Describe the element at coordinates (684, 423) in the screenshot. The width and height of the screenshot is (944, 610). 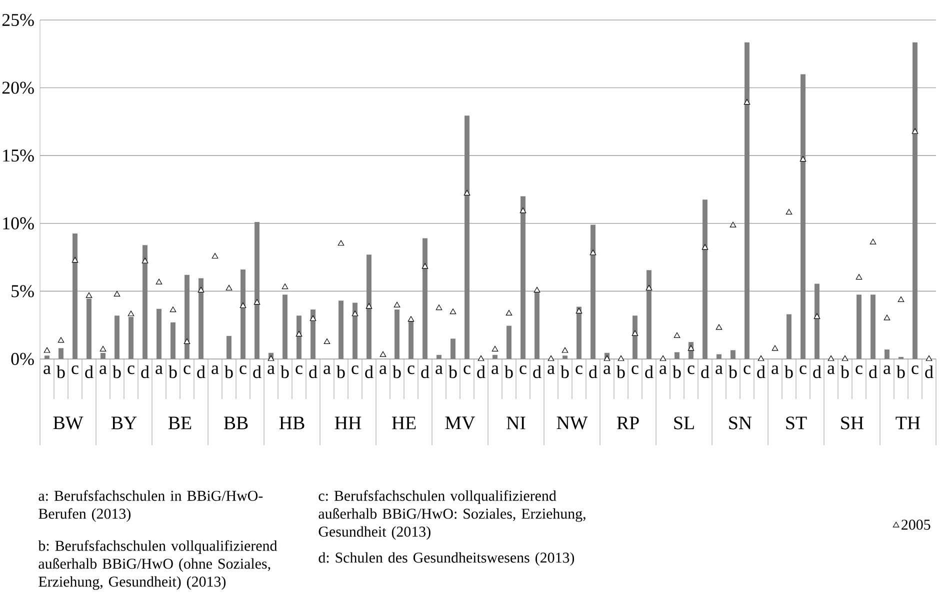
I see `text: SL` at that location.